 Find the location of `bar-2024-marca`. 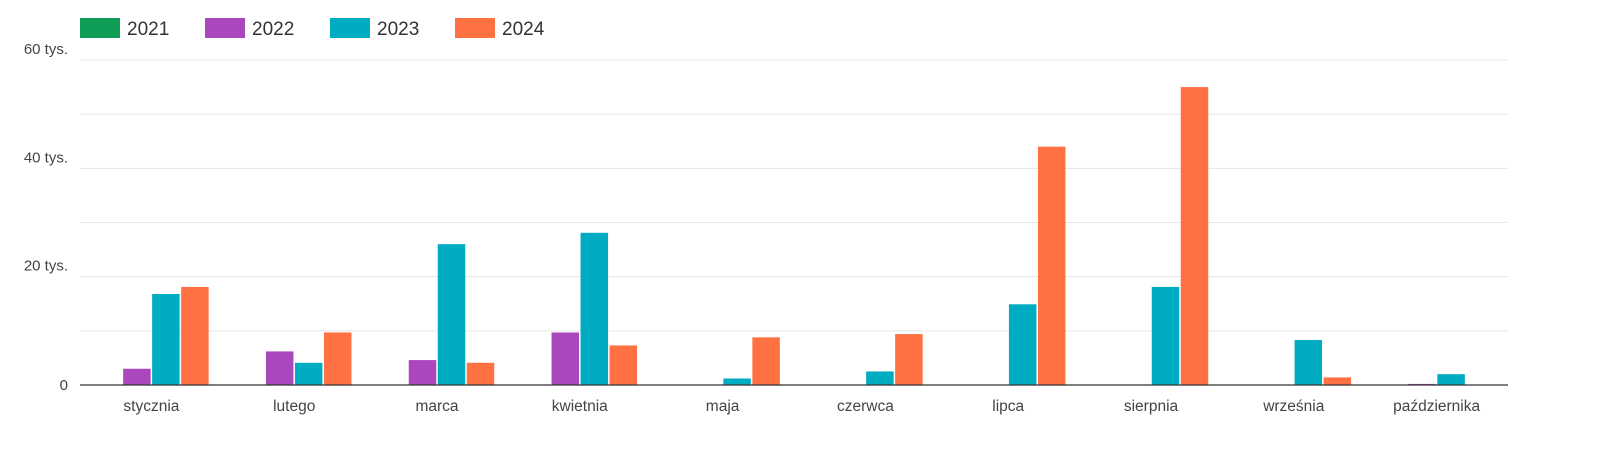

bar-2024-marca is located at coordinates (480, 373).